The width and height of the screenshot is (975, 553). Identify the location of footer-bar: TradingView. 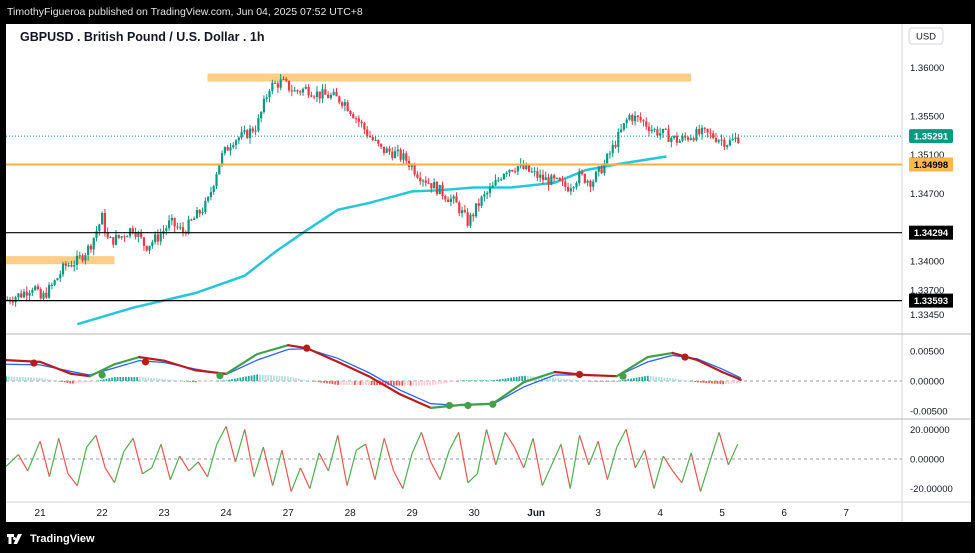
(487, 539).